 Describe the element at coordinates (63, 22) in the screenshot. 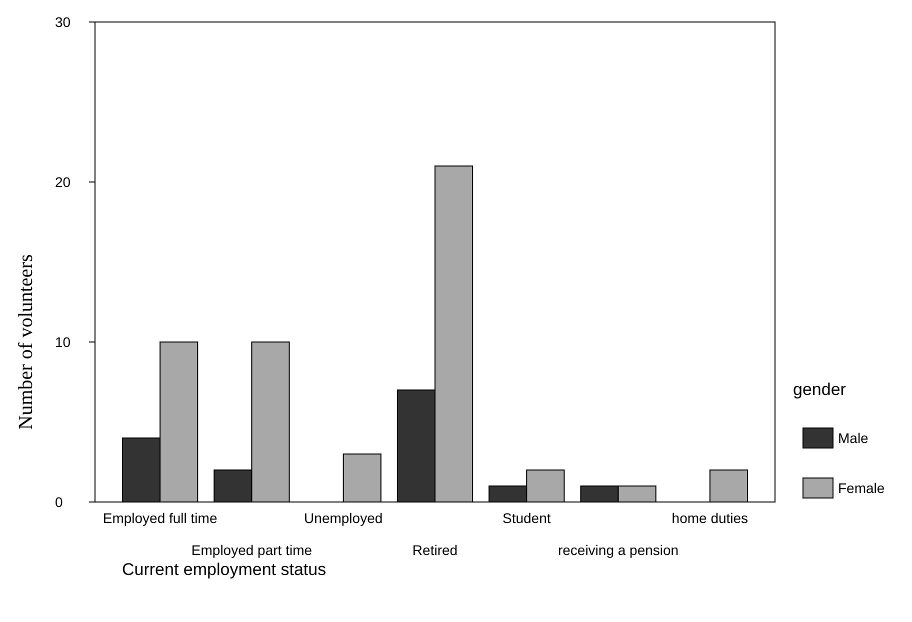

I see `y-tick-label: 30` at that location.